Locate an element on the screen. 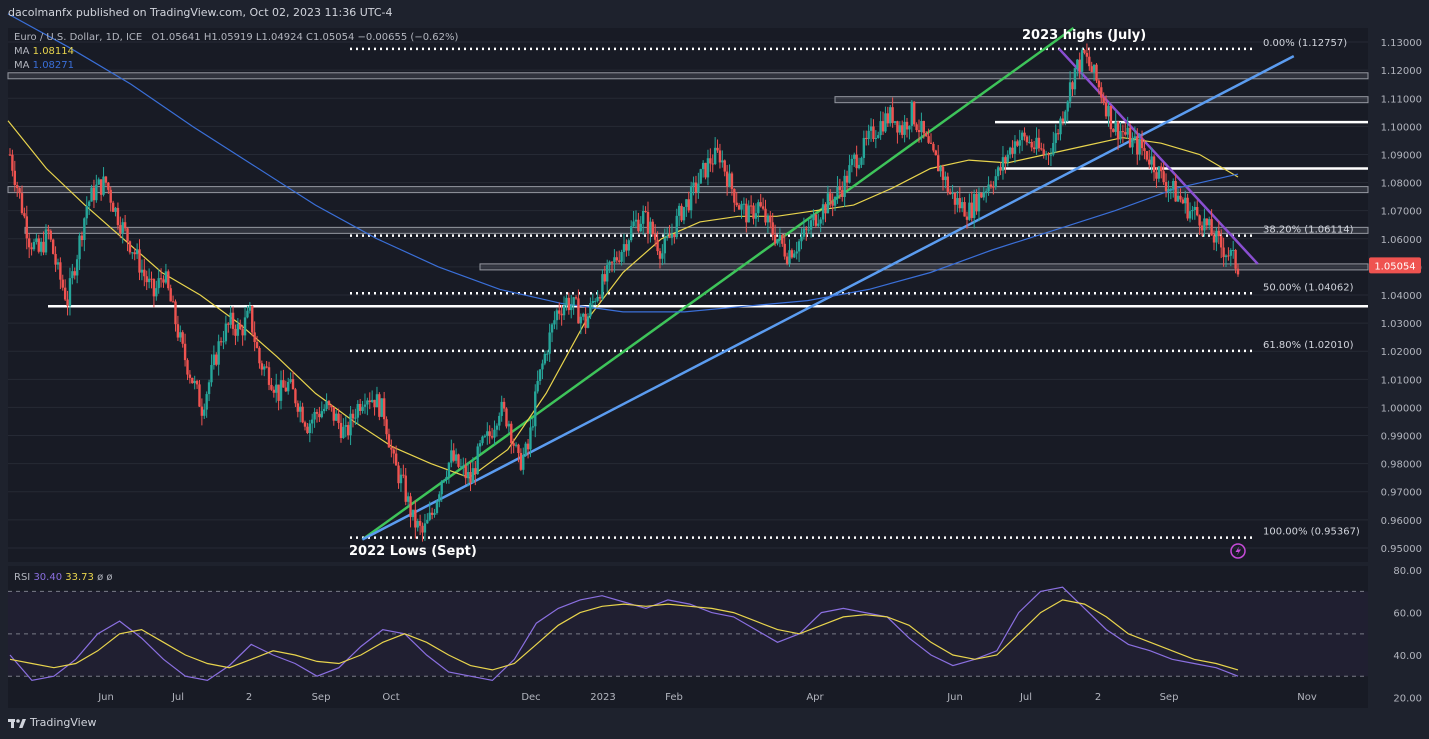 The width and height of the screenshot is (1429, 739). last-price-label: 1.05054 is located at coordinates (1394, 266).